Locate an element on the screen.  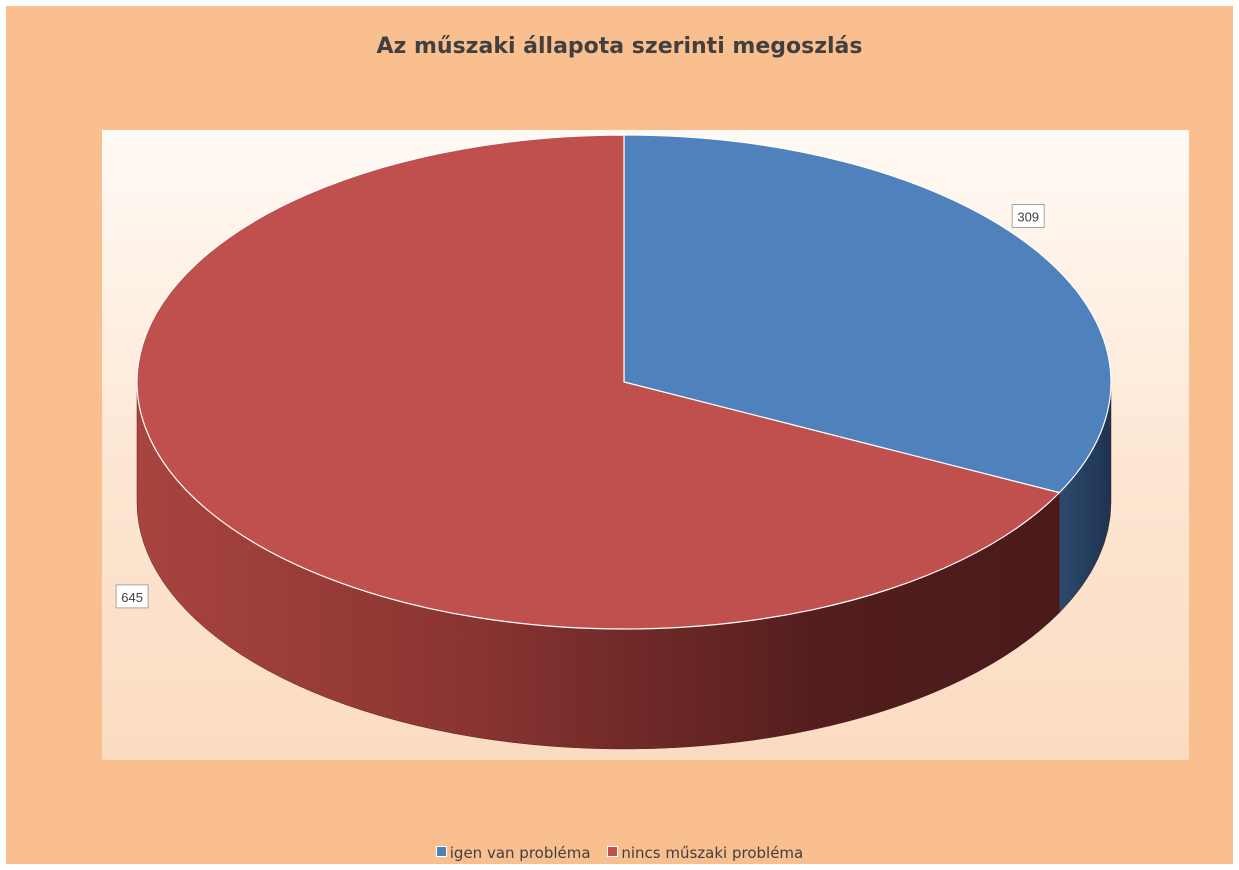
data-label-igen: 309 is located at coordinates (1028, 216).